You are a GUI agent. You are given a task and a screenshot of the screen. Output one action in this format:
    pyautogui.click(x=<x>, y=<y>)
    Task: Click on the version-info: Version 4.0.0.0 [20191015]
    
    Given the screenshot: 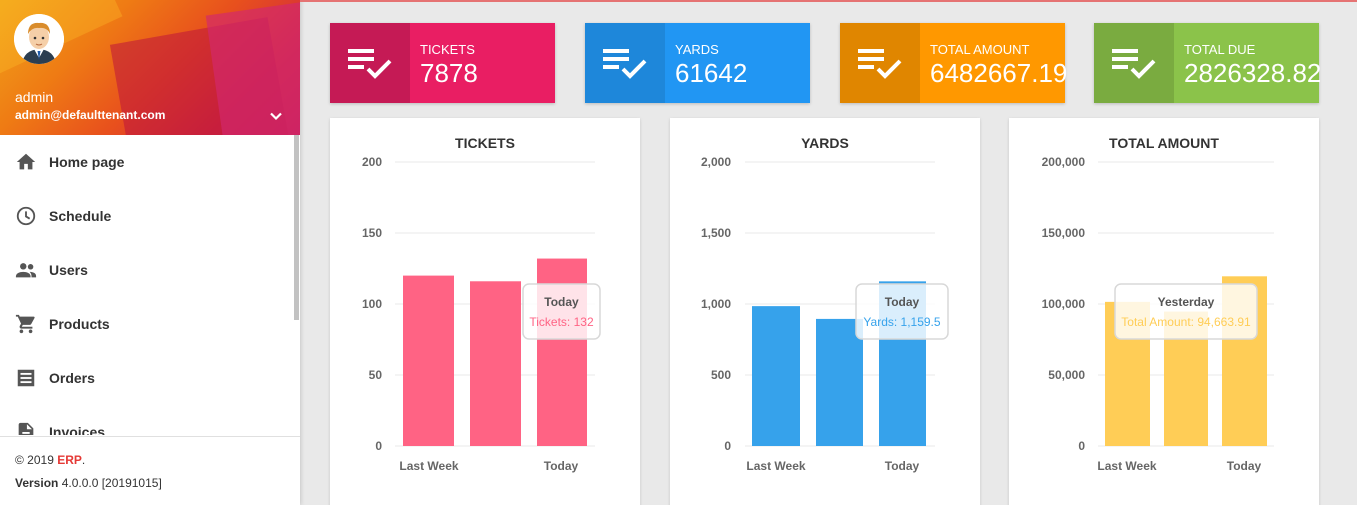 What is the action you would take?
    pyautogui.click(x=88, y=483)
    